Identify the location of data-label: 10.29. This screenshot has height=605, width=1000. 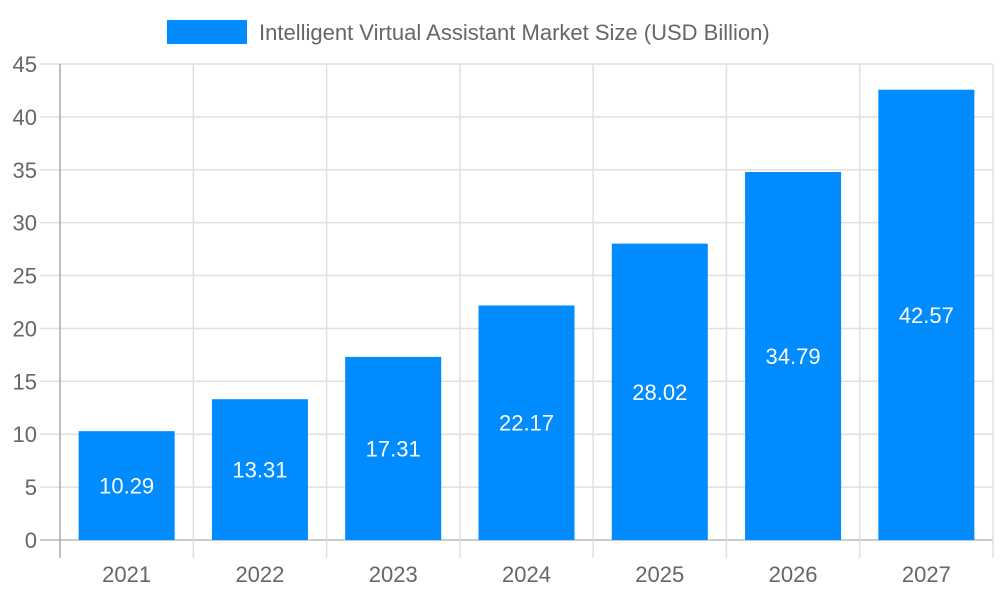
(126, 486).